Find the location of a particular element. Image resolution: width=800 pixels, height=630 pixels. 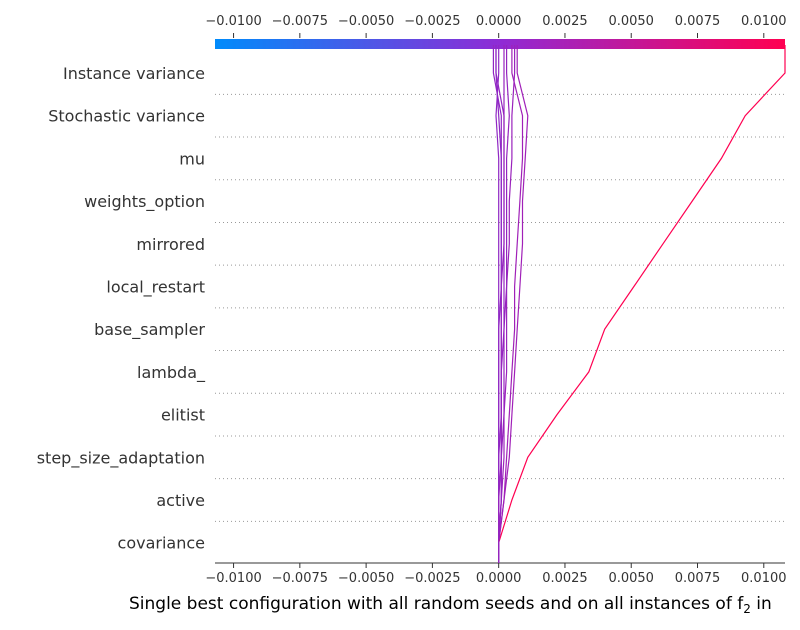

x-tick-label-top: −0.0050 is located at coordinates (366, 21).